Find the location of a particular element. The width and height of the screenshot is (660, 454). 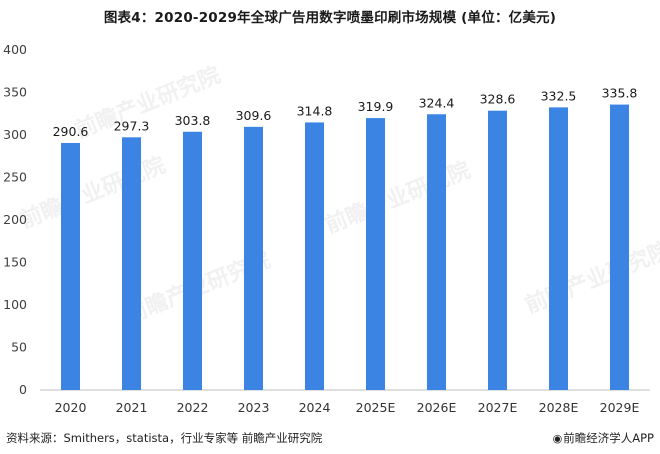

bar-value-label: 335.8 is located at coordinates (620, 93).